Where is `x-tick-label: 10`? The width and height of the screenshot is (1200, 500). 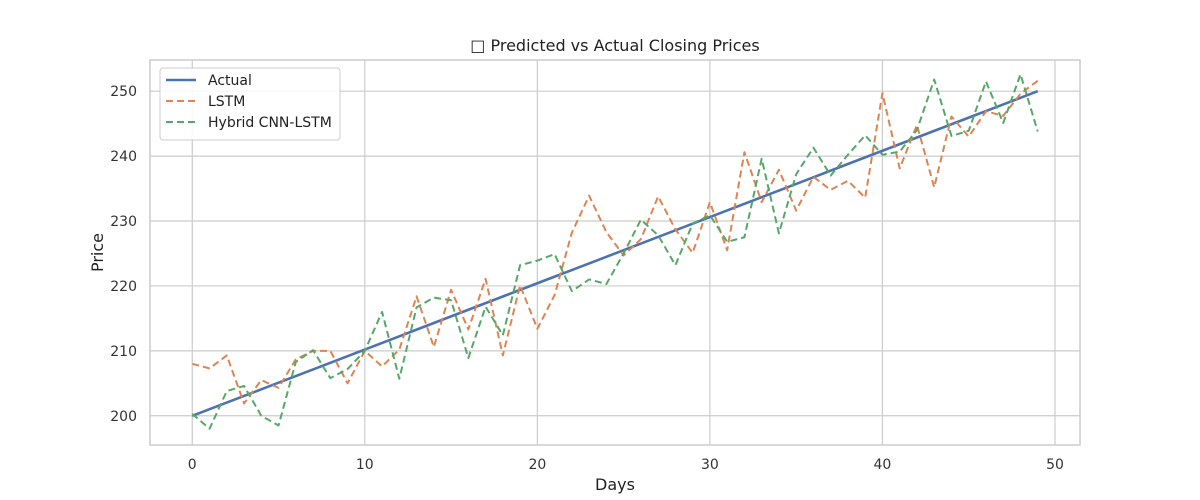
x-tick-label: 10 is located at coordinates (365, 465).